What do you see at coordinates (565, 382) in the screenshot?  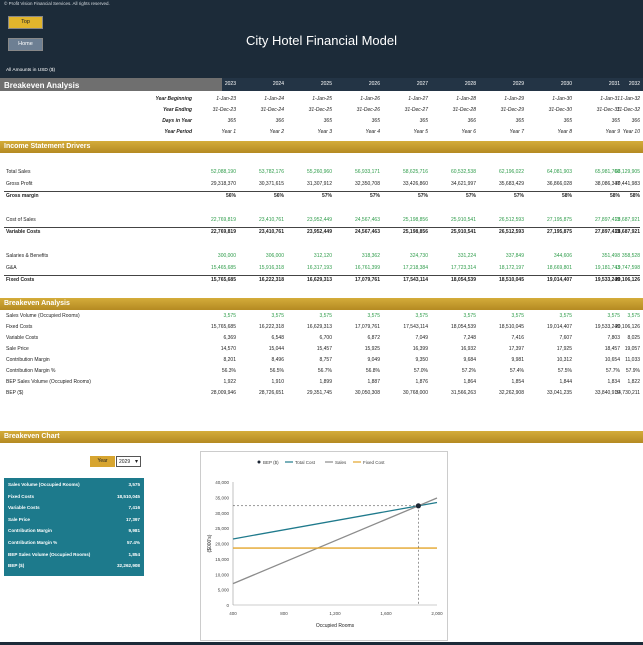 I see `breakeven-row-value: 1,844` at bounding box center [565, 382].